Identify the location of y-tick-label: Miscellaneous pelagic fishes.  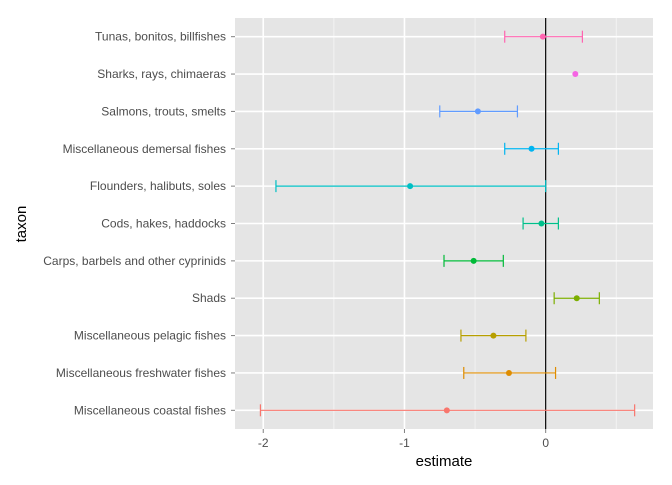
(150, 336).